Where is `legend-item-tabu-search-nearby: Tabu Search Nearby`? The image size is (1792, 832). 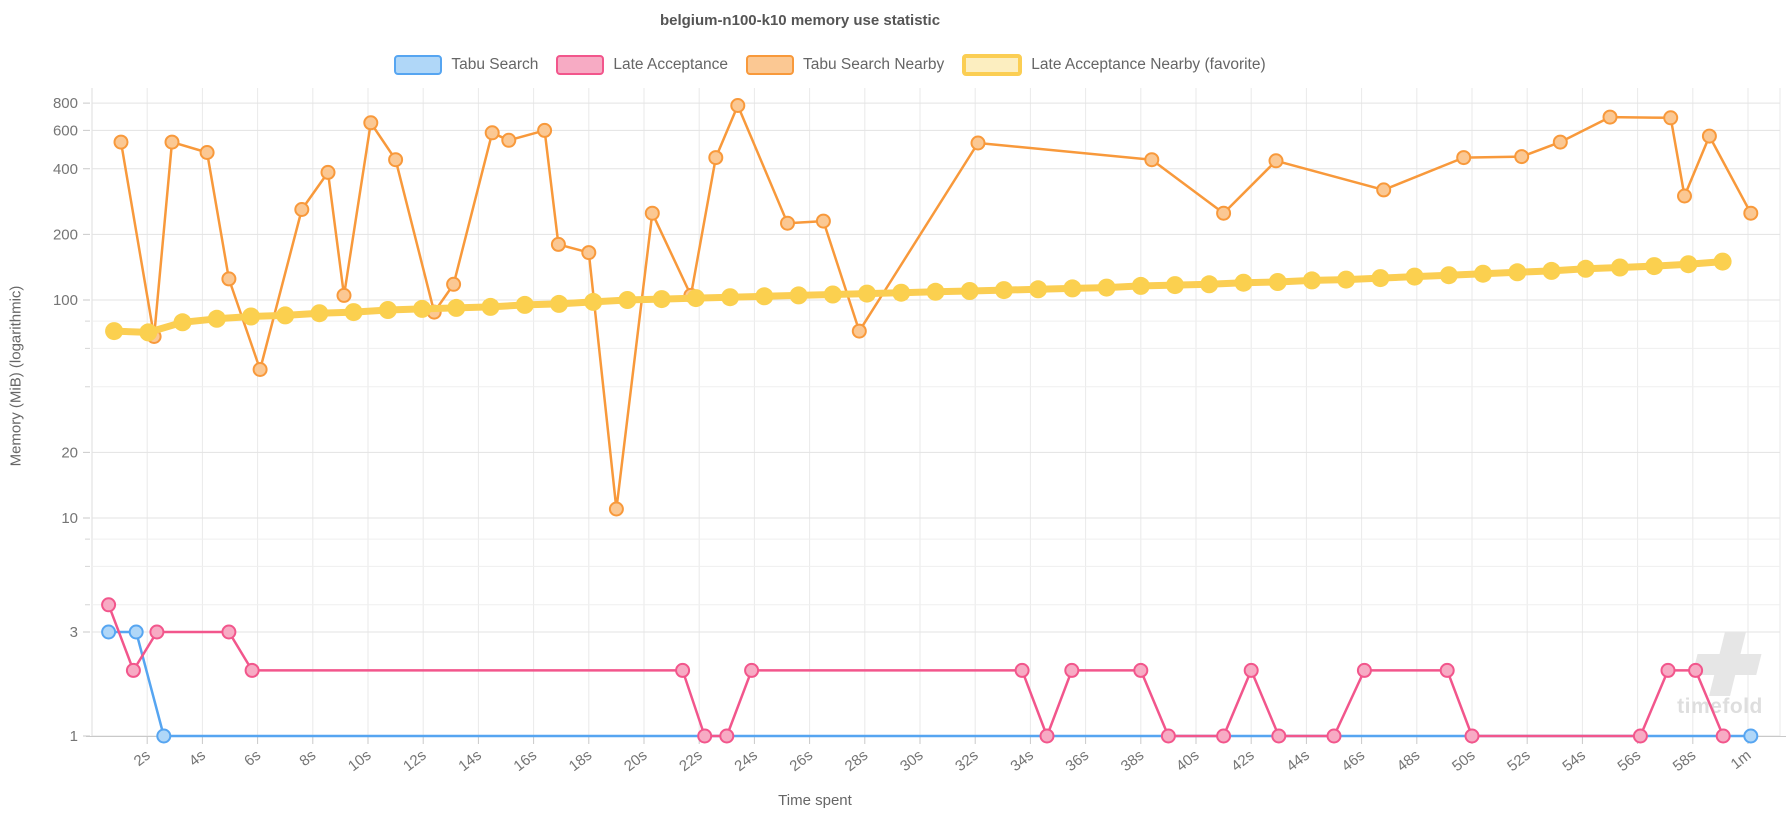 legend-item-tabu-search-nearby: Tabu Search Nearby is located at coordinates (844, 65).